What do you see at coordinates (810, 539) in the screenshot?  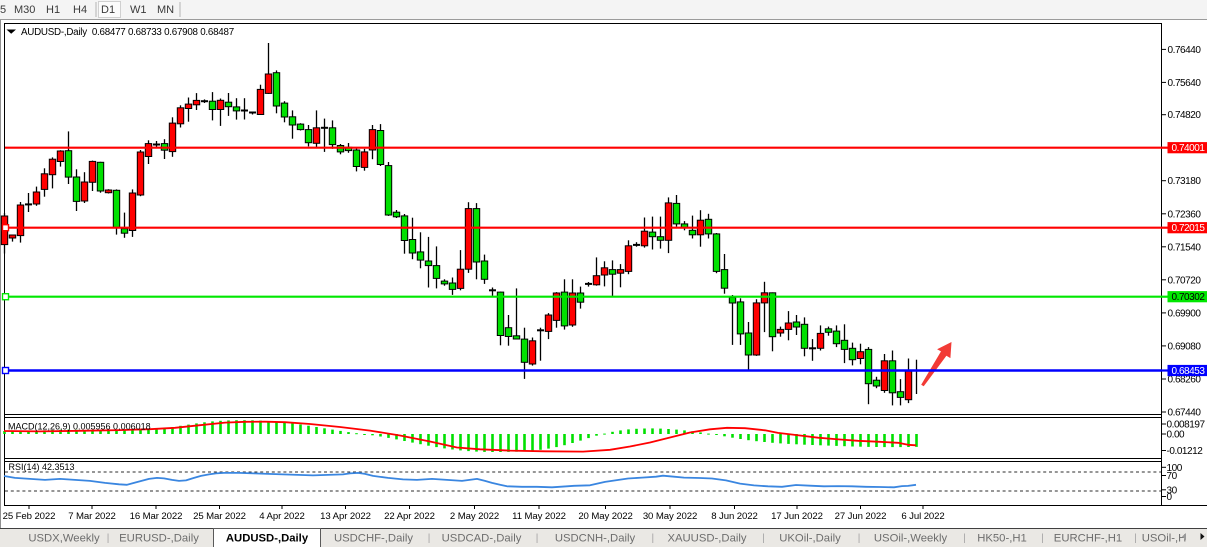 I see `svg-text: UKOil-,Daily` at bounding box center [810, 539].